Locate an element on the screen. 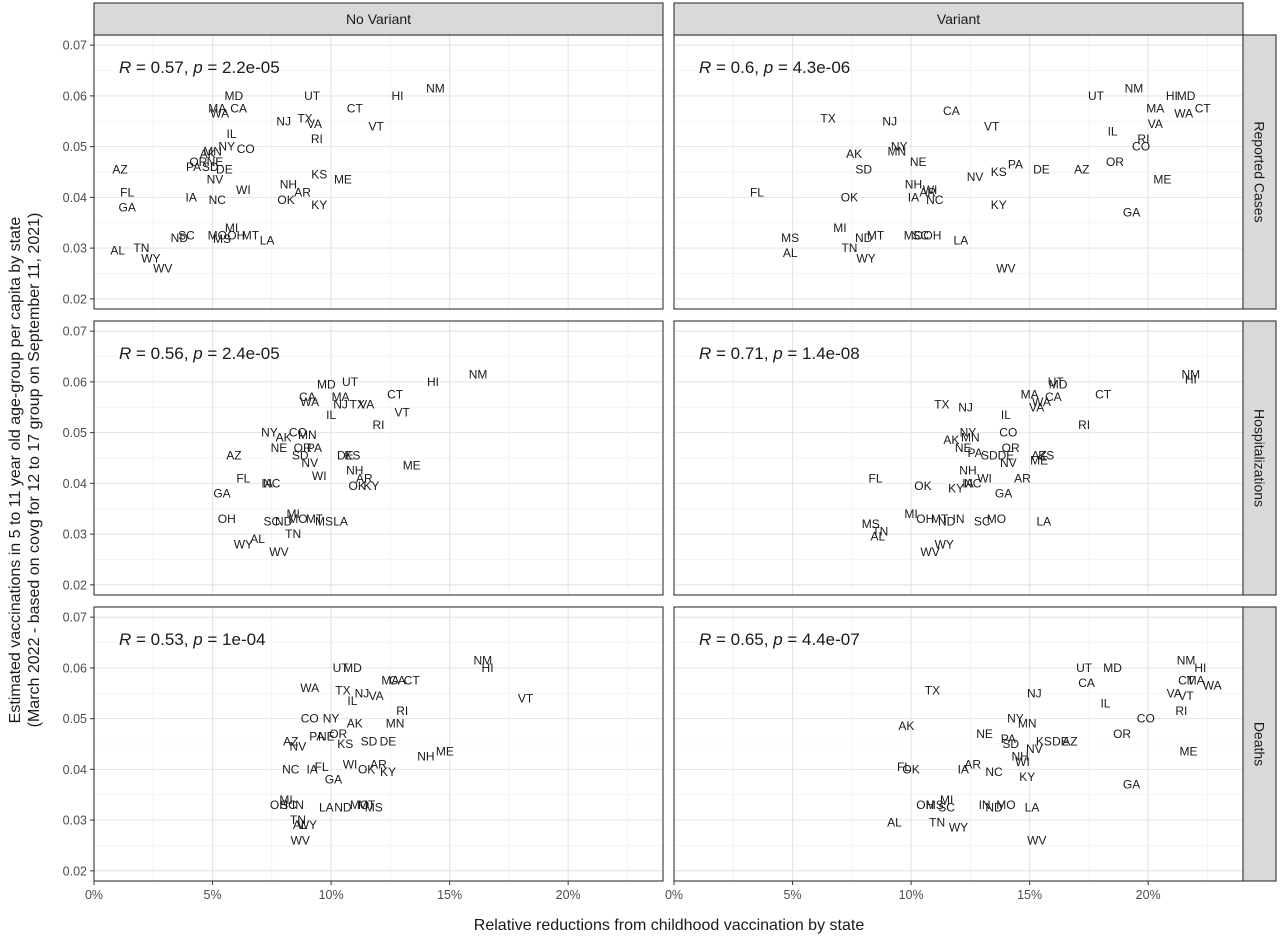  state-label-hi: HI is located at coordinates (1191, 379).